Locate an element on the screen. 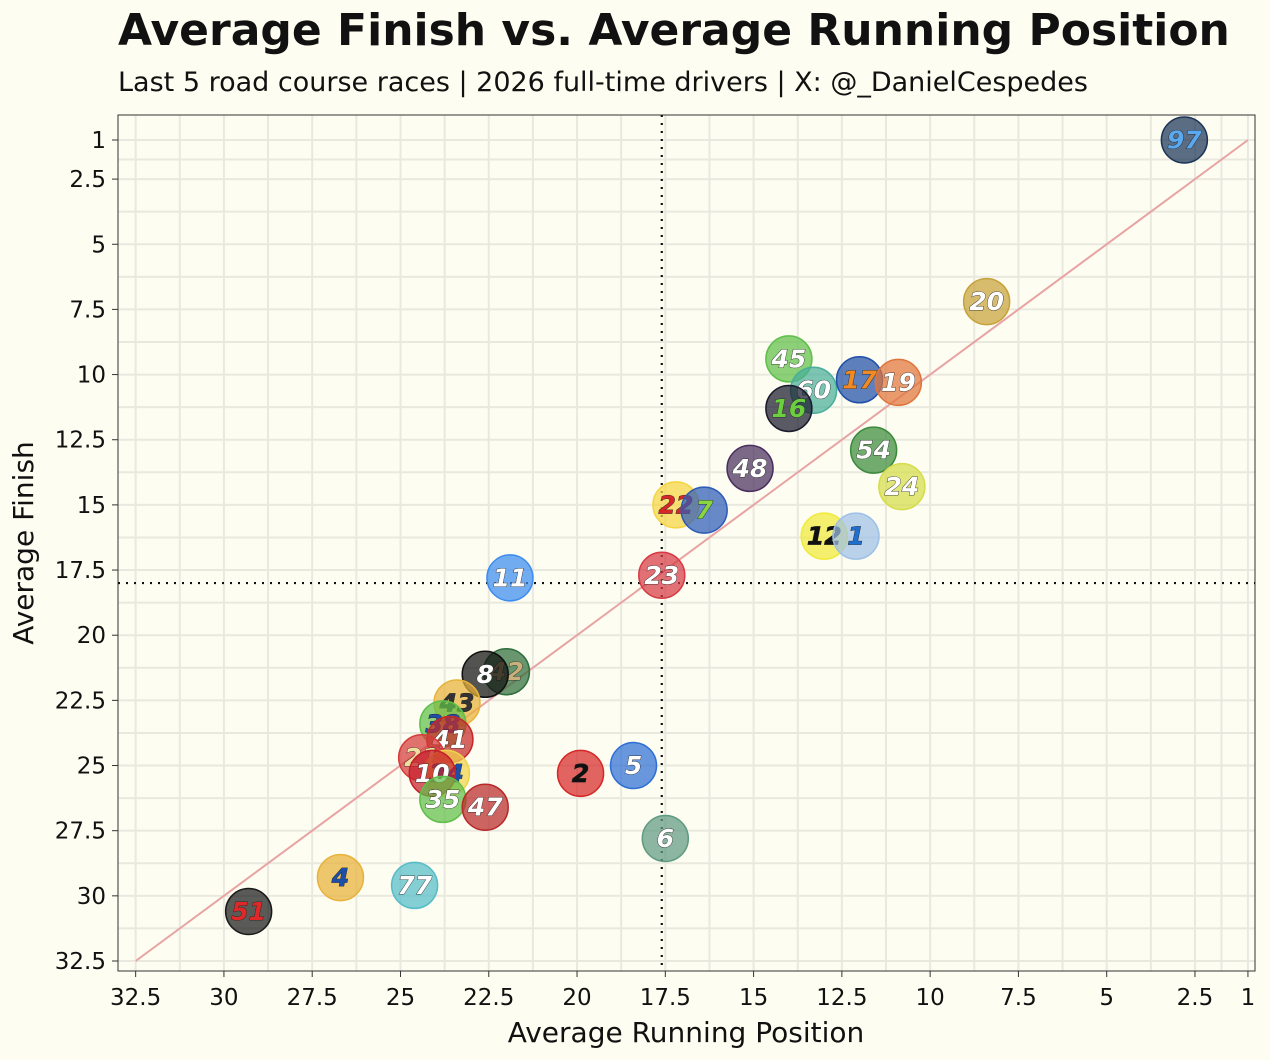 This screenshot has width=1270, height=1060. x-tick-label: 22.5 is located at coordinates (488, 998).